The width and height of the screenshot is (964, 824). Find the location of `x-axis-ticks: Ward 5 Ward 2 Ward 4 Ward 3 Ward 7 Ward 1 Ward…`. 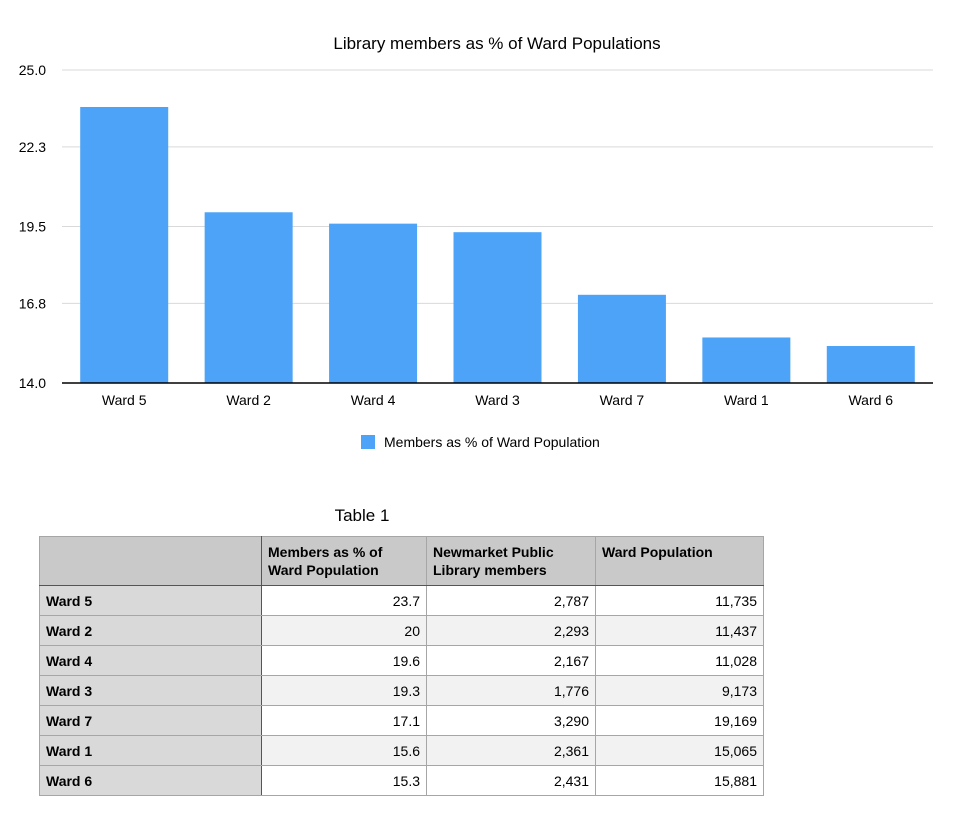

x-axis-ticks: Ward 5 Ward 2 Ward 4 Ward 3 Ward 7 Ward 1 Ward… is located at coordinates (497, 400).